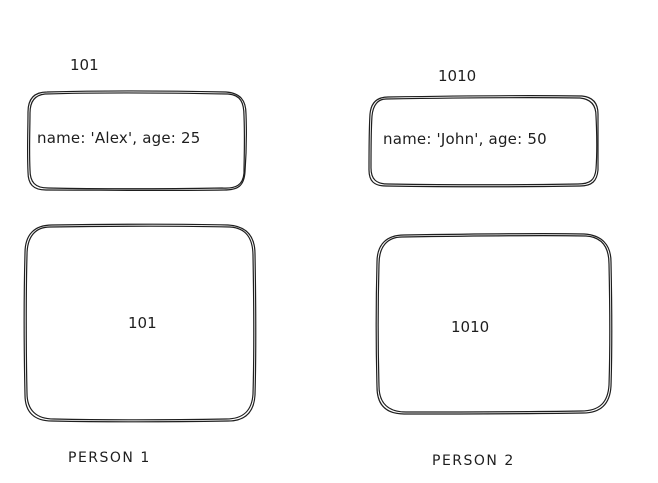 The image size is (658, 483). Describe the element at coordinates (84, 65) in the screenshot. I see `person1-heap-address: 101` at that location.